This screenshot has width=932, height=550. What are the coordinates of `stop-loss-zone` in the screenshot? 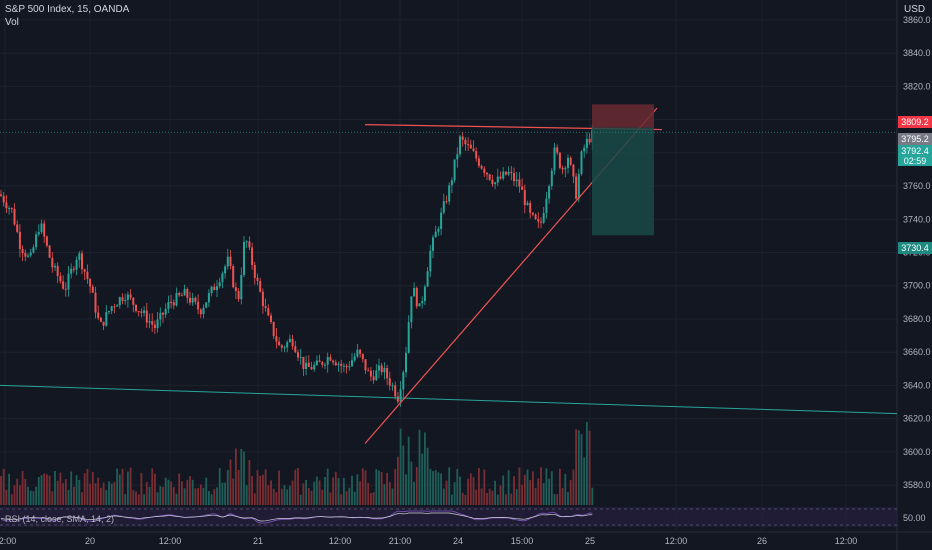 It's located at (623, 116).